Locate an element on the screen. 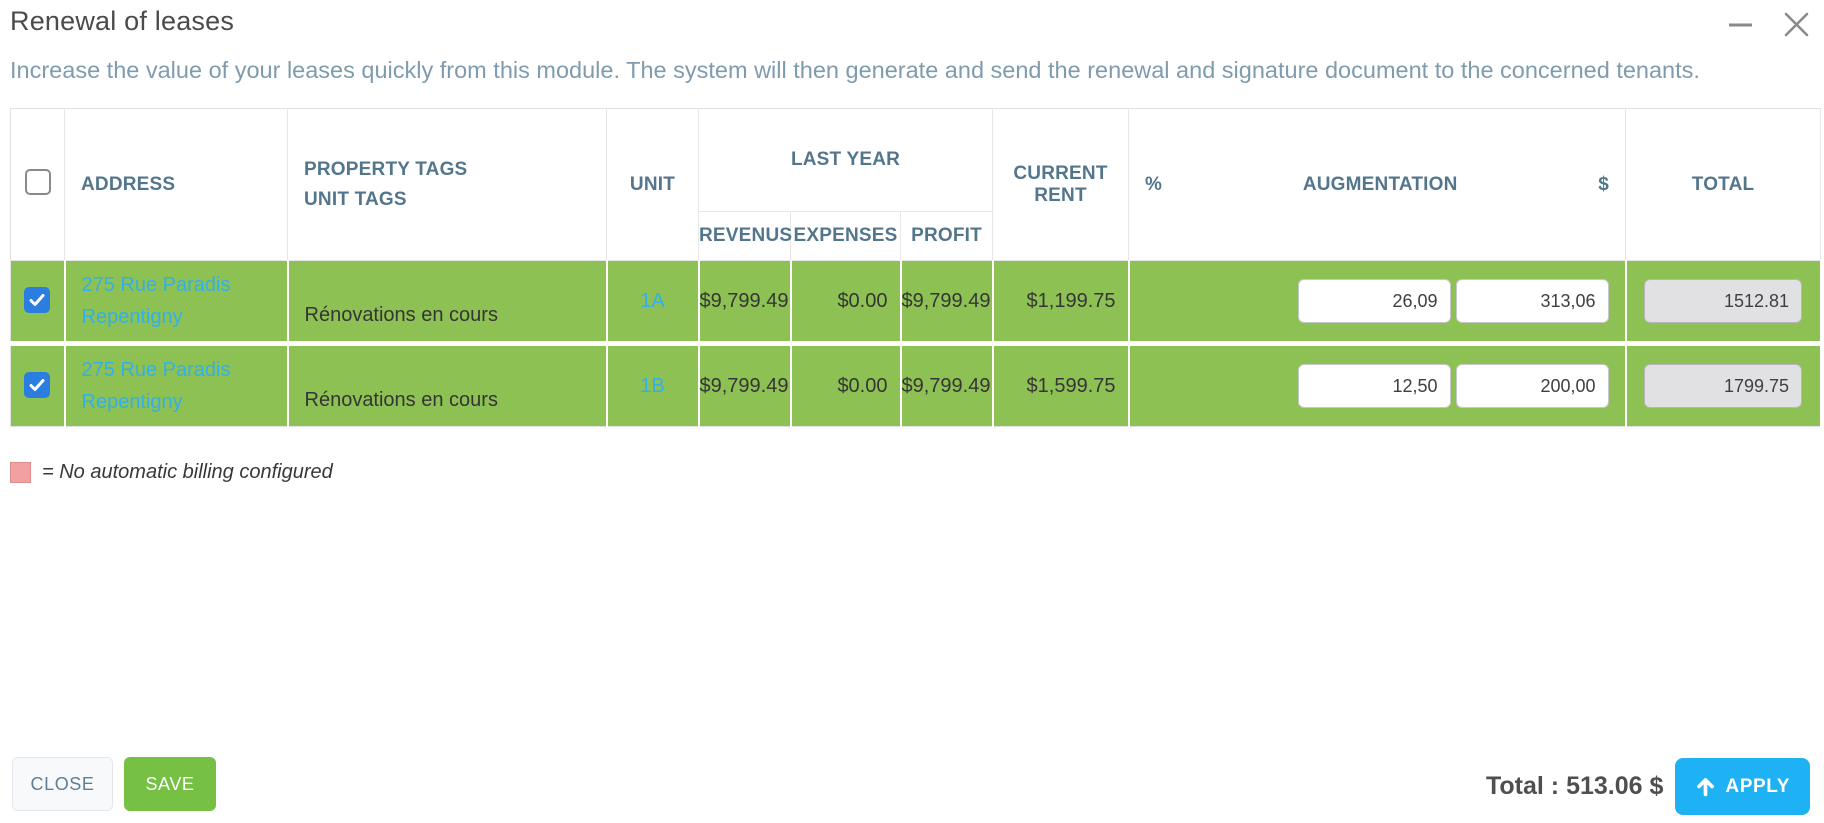 This screenshot has height=823, width=1824. select-all-checkbox is located at coordinates (37, 181).